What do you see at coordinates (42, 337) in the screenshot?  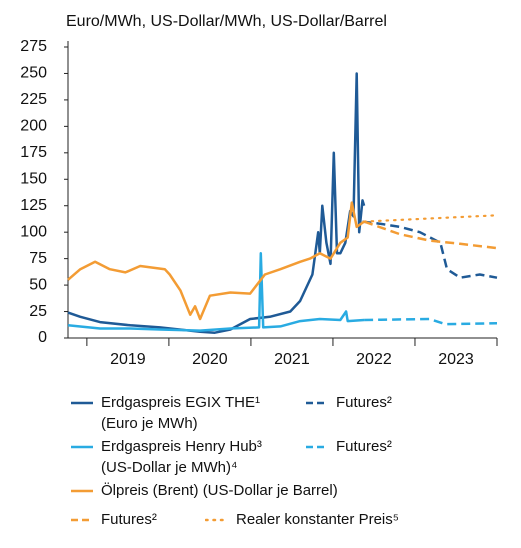 I see `y-tick-label: 0` at bounding box center [42, 337].